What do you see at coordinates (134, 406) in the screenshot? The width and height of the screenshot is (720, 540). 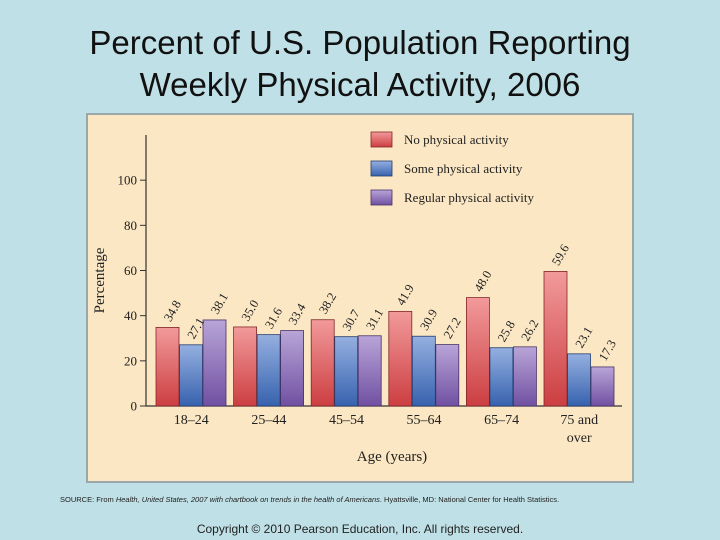 I see `y-tick-label: 0` at bounding box center [134, 406].